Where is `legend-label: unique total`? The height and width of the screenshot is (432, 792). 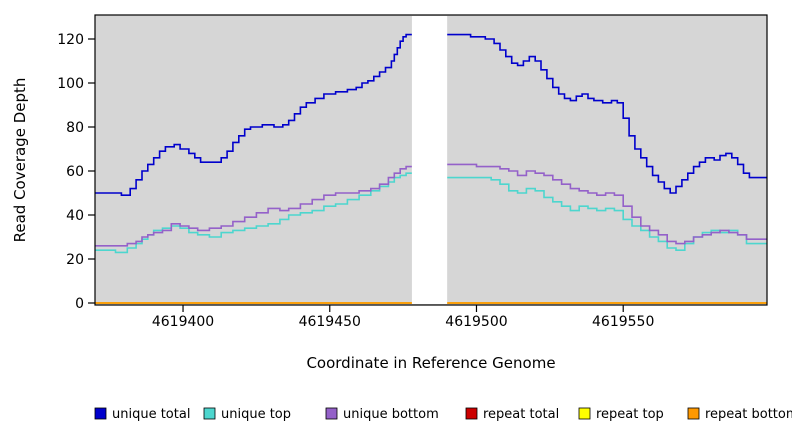 legend-label: unique total is located at coordinates (151, 414).